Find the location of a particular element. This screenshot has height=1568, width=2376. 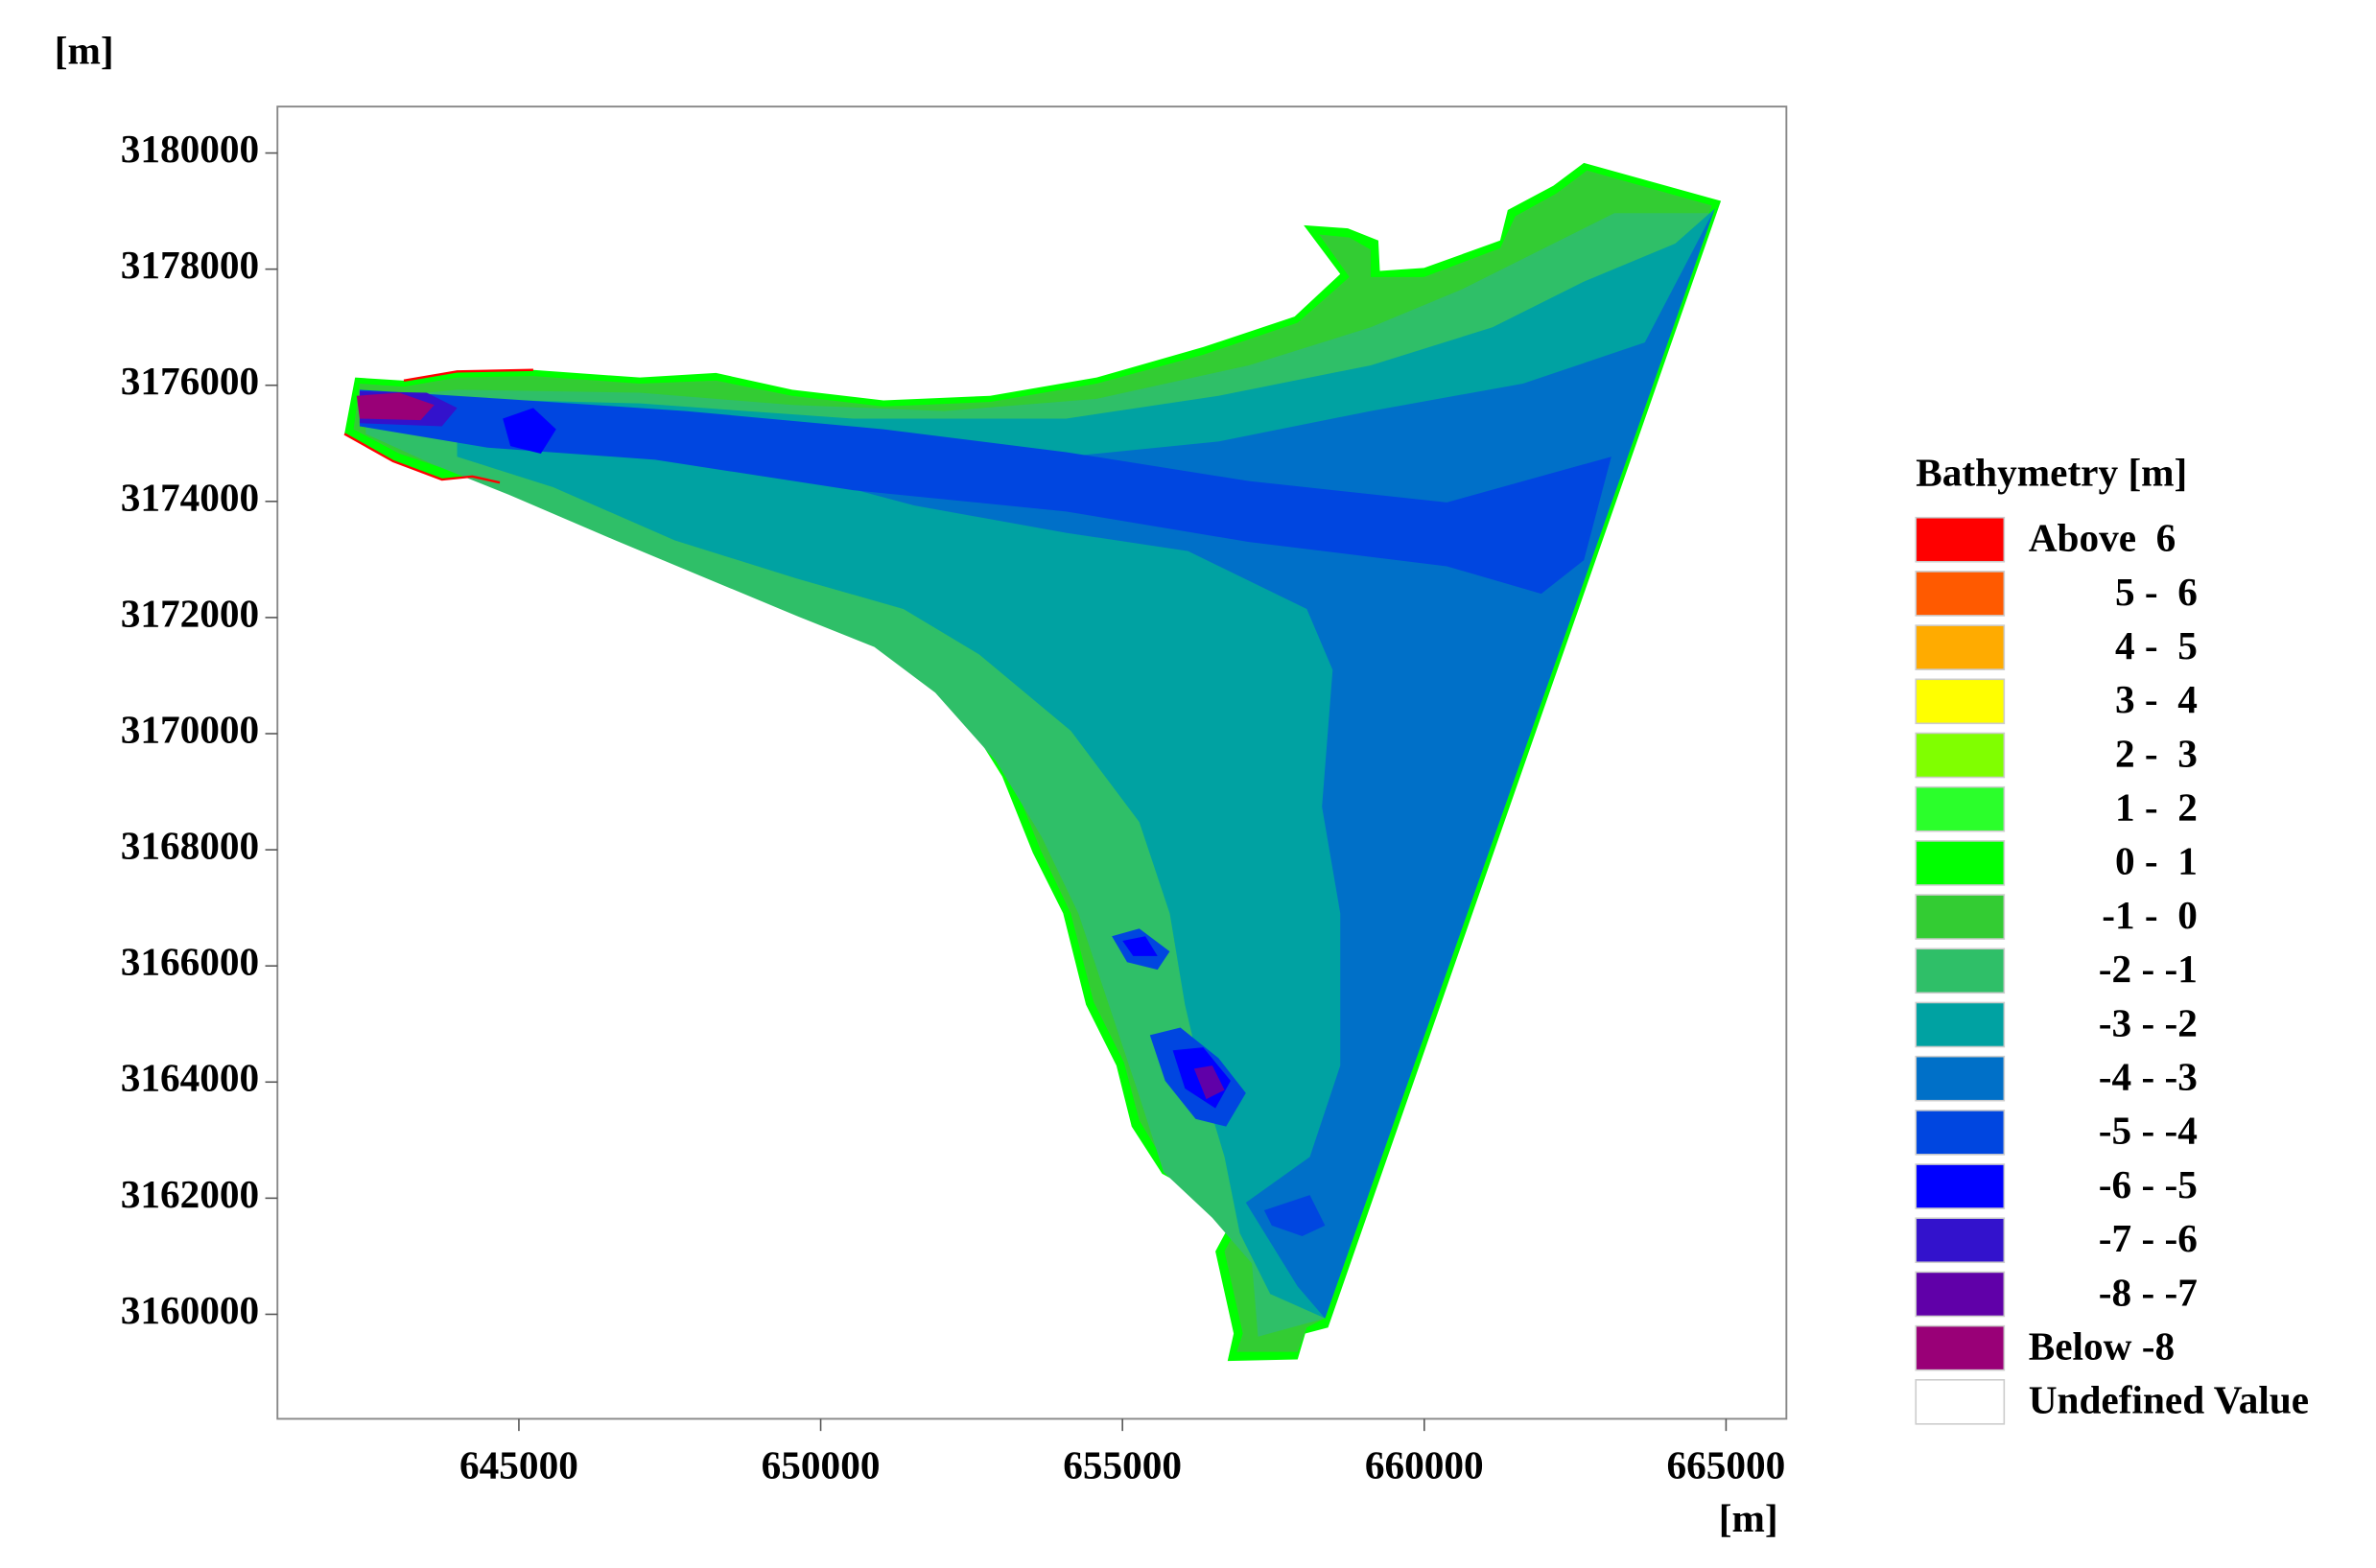

legend-label: 4 - 5 is located at coordinates (2156, 645).